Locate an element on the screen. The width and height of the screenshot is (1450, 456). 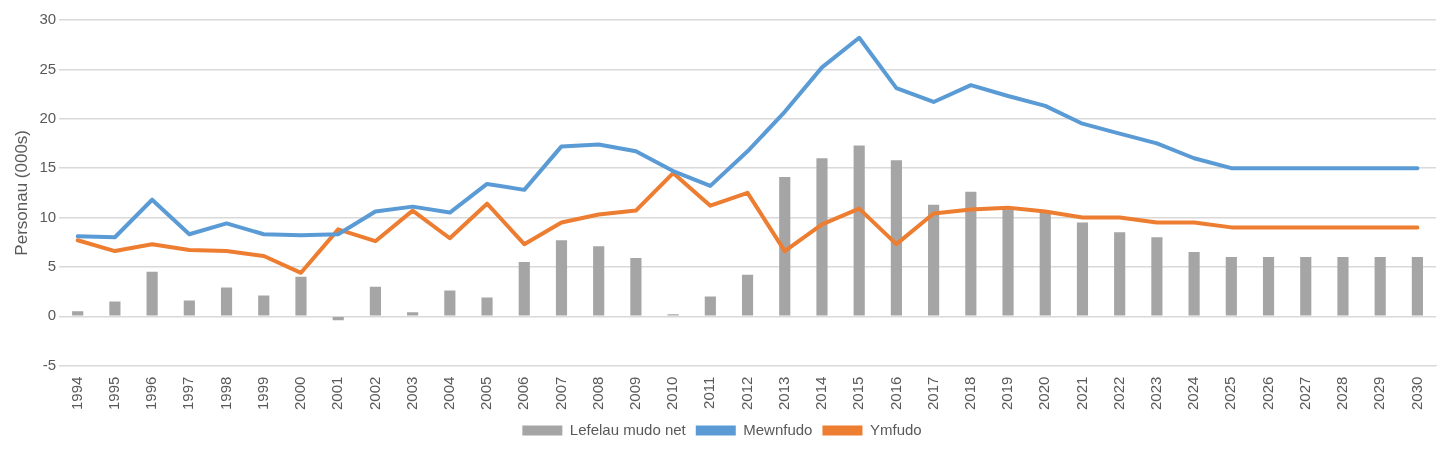
x-tick-label: 2013 is located at coordinates (783, 393).